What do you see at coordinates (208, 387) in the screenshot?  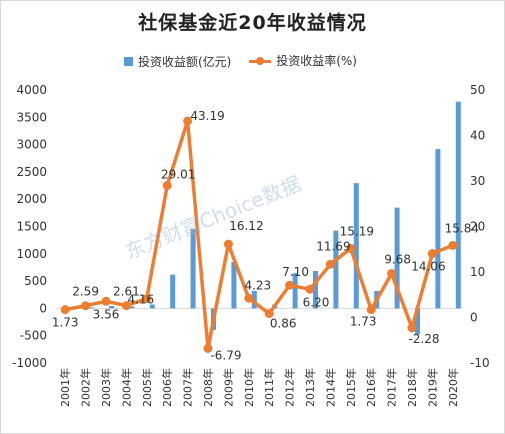 I see `x-axis-tick-label: 2008年` at bounding box center [208, 387].